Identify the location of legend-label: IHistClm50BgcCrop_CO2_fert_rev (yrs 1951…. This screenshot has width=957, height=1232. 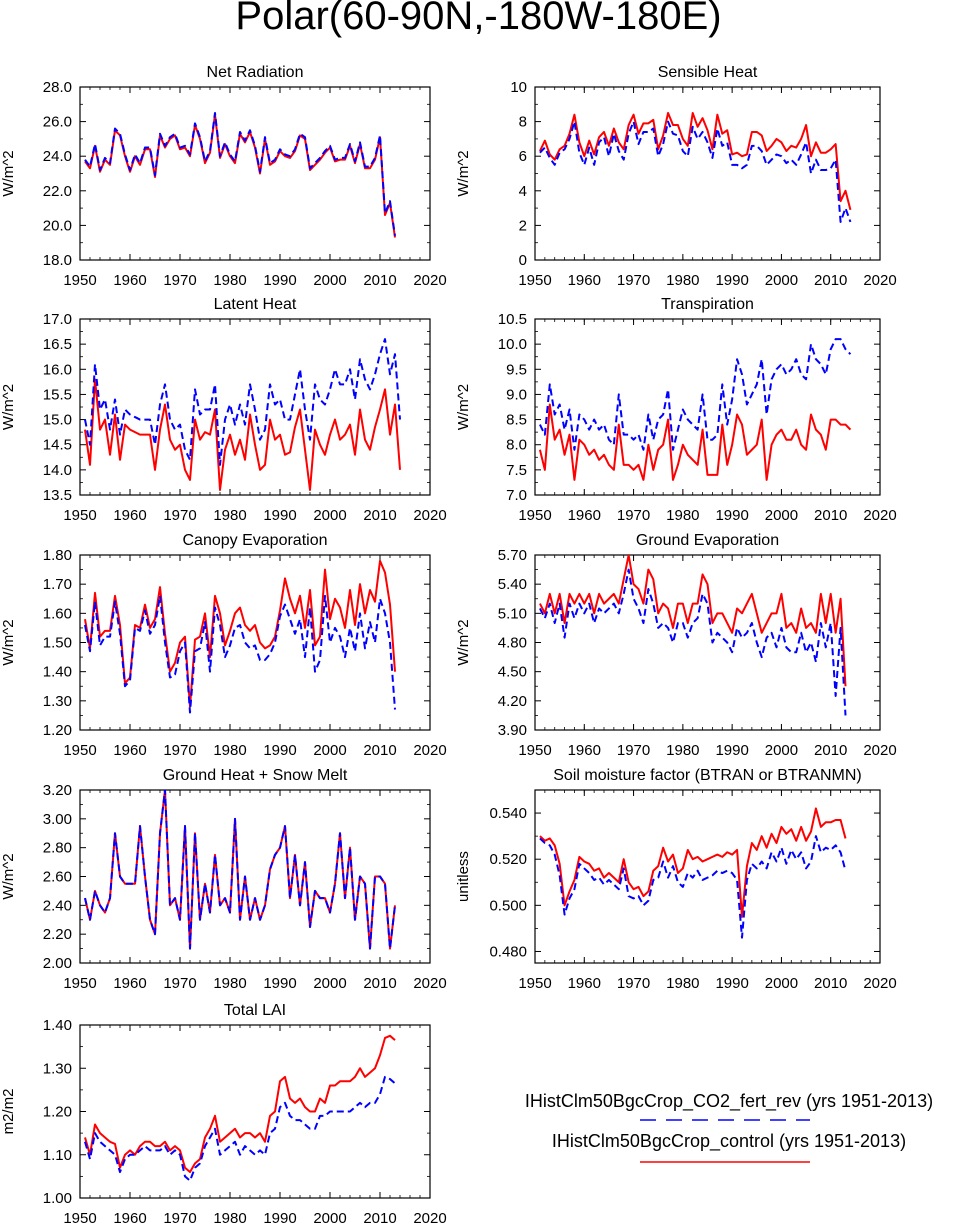
(729, 1101).